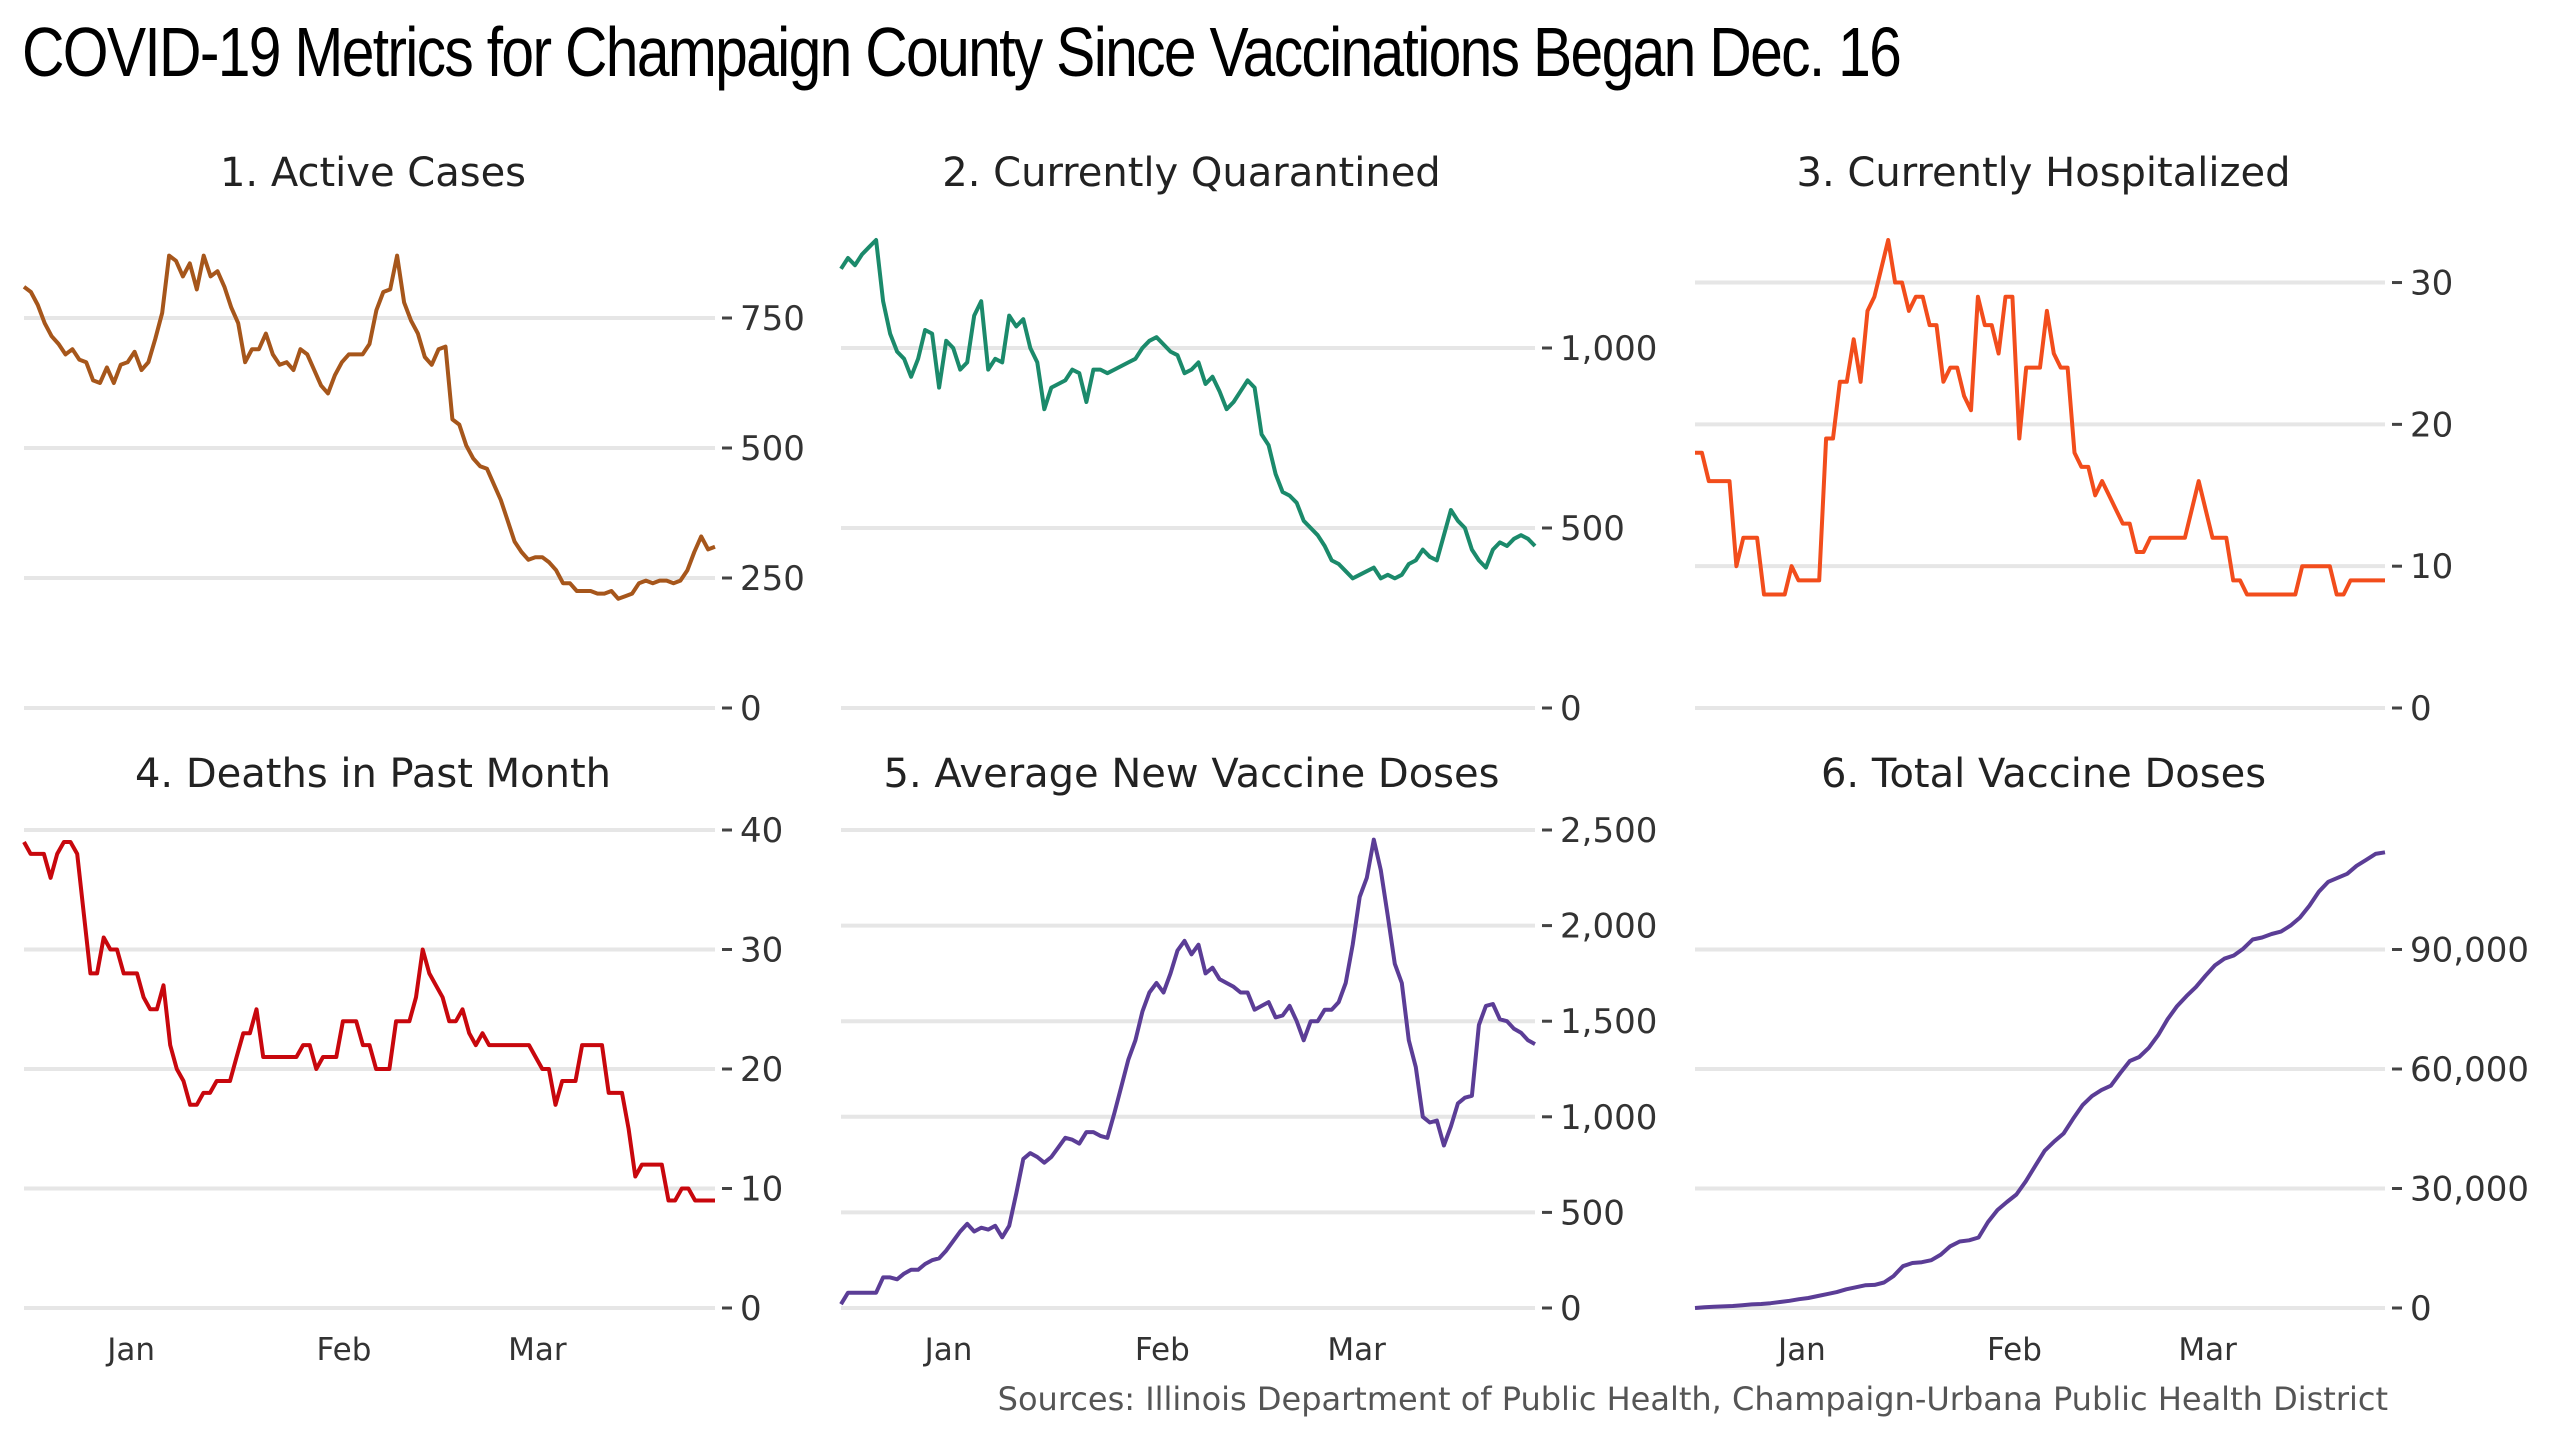  I want to click on chart-title: 1. Active Cases, so click(373, 173).